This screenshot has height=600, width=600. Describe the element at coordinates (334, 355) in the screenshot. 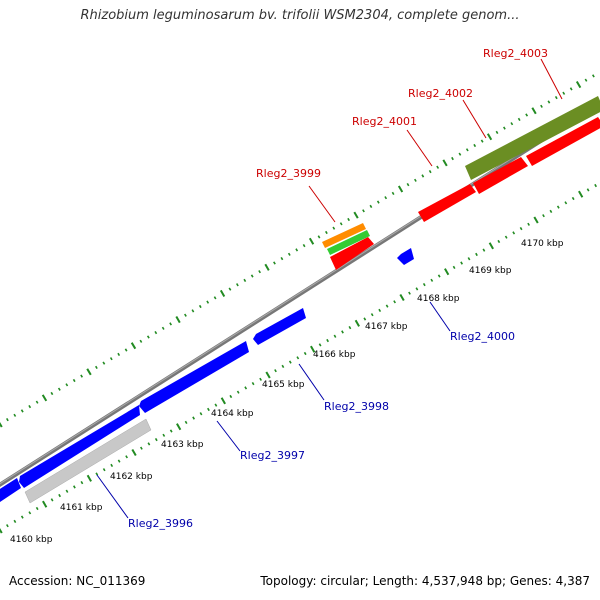

I see `tick-label: 4166 kbp` at that location.